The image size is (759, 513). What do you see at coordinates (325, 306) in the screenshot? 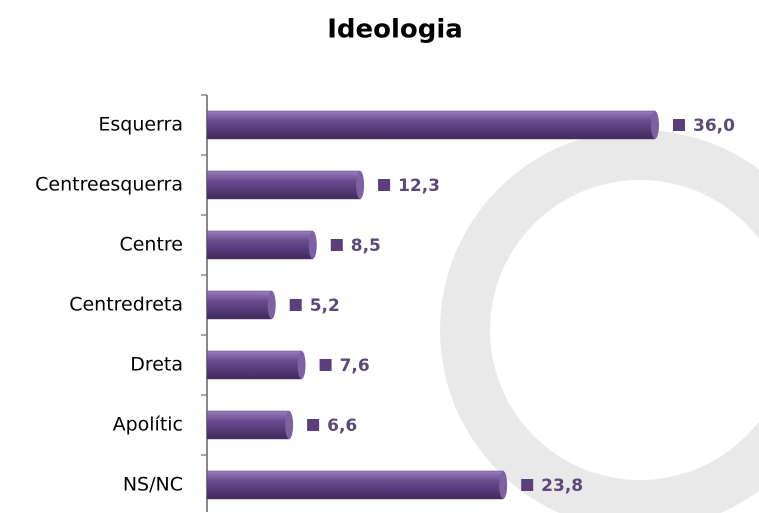
I see `data-label: 5,2` at bounding box center [325, 306].